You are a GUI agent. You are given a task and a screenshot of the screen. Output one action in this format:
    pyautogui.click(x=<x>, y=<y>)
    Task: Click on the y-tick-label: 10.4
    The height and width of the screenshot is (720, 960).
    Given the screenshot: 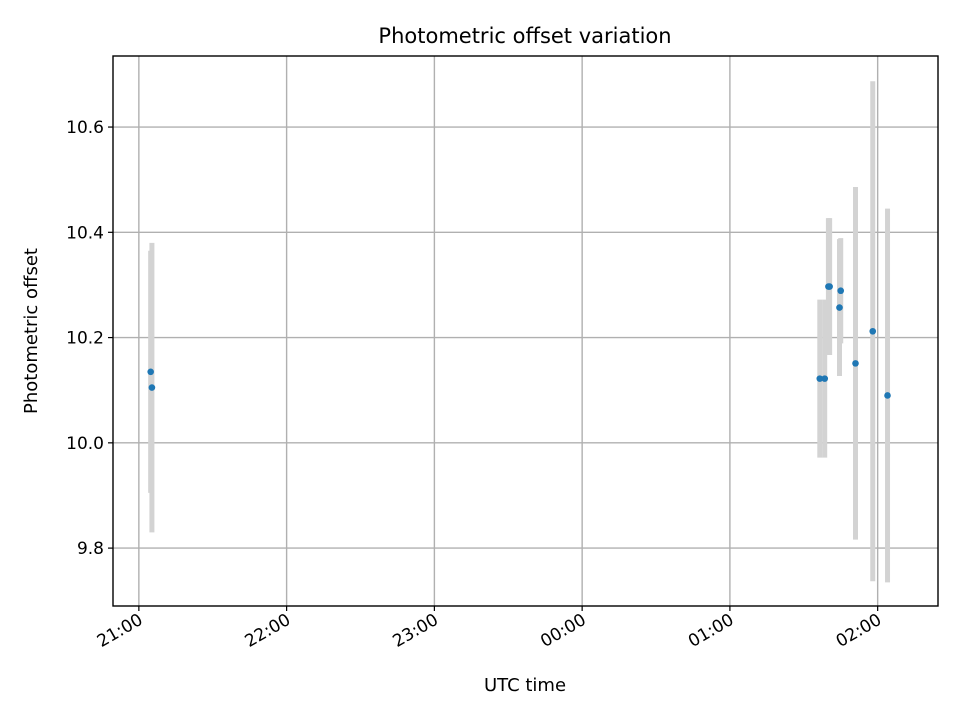 What is the action you would take?
    pyautogui.click(x=85, y=233)
    